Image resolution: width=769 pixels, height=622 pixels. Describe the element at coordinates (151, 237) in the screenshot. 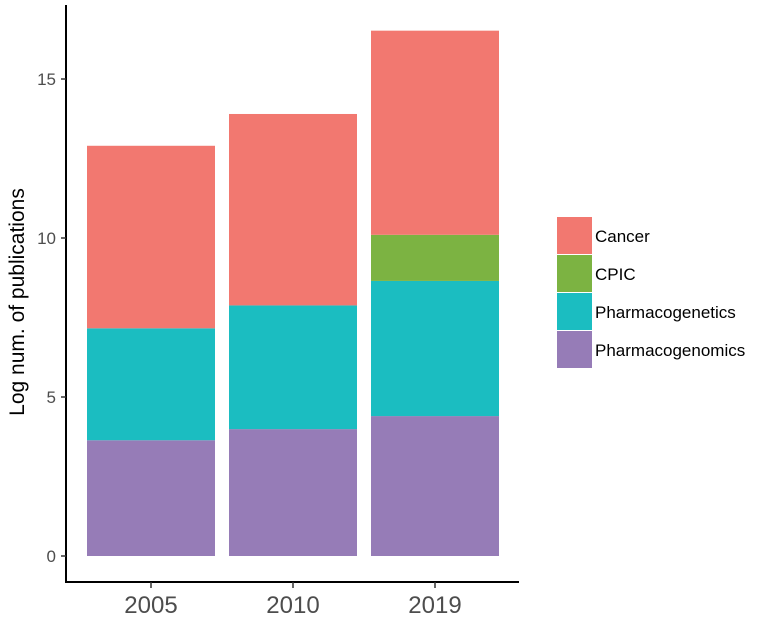

I see `bar-2005-cancer` at that location.